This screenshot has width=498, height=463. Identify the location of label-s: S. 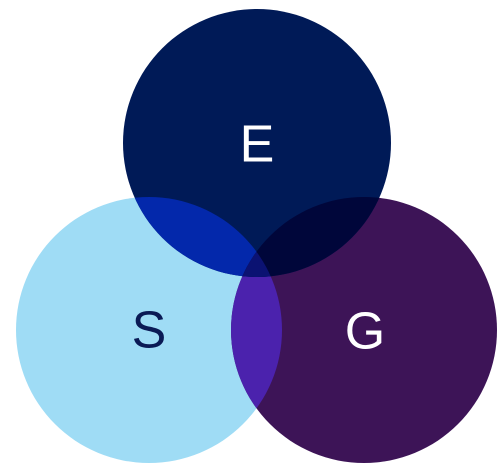
(149, 331).